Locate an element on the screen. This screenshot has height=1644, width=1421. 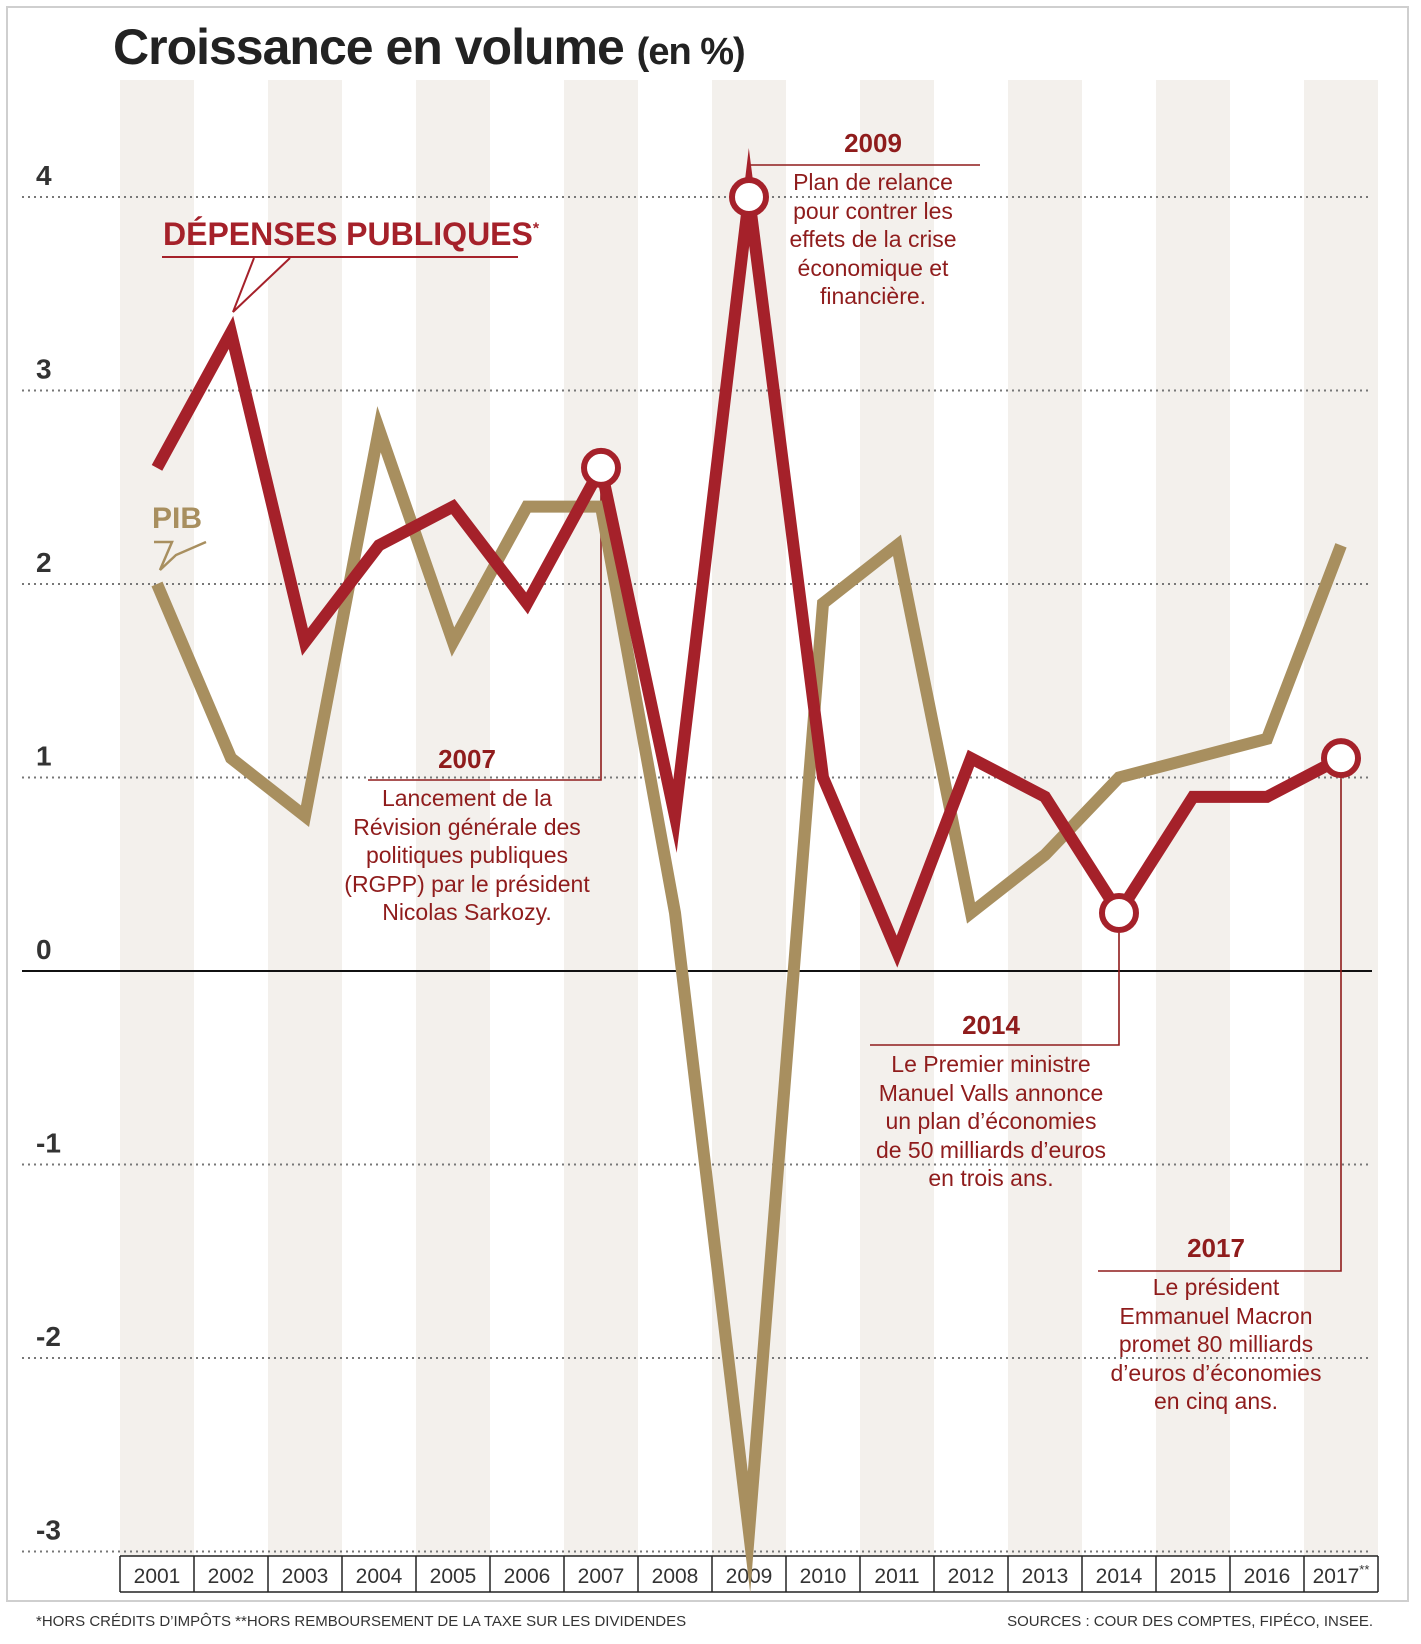
callout-pib-pointer is located at coordinates (180, 555).